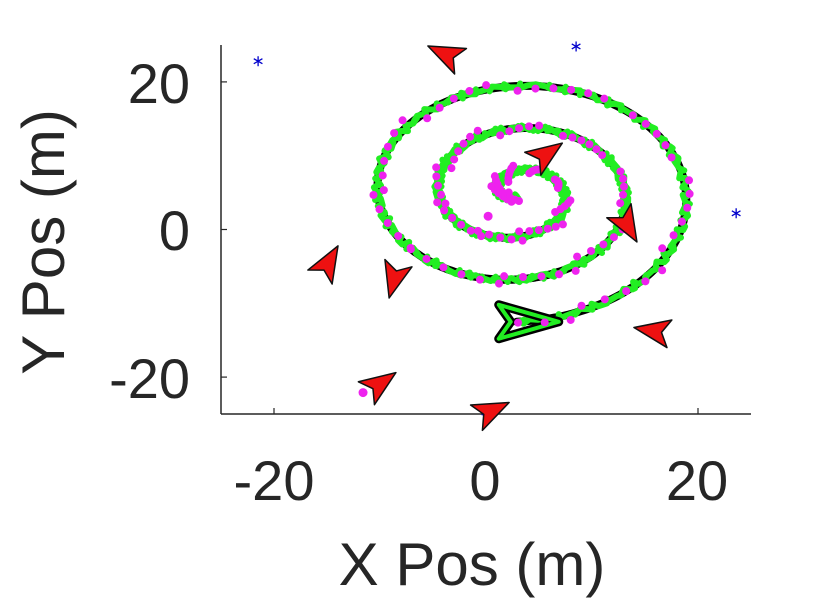 The width and height of the screenshot is (830, 602). What do you see at coordinates (484, 480) in the screenshot?
I see `x-tick-label: 0` at bounding box center [484, 480].